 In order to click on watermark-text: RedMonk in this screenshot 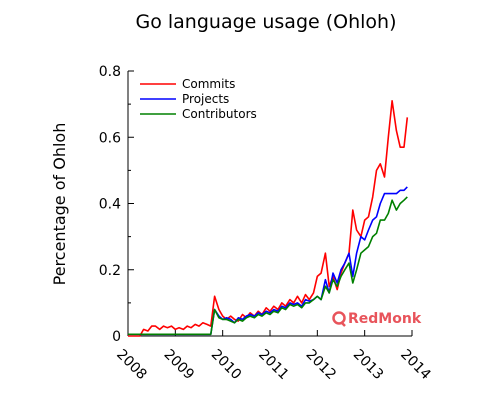, I will do `click(385, 319)`.